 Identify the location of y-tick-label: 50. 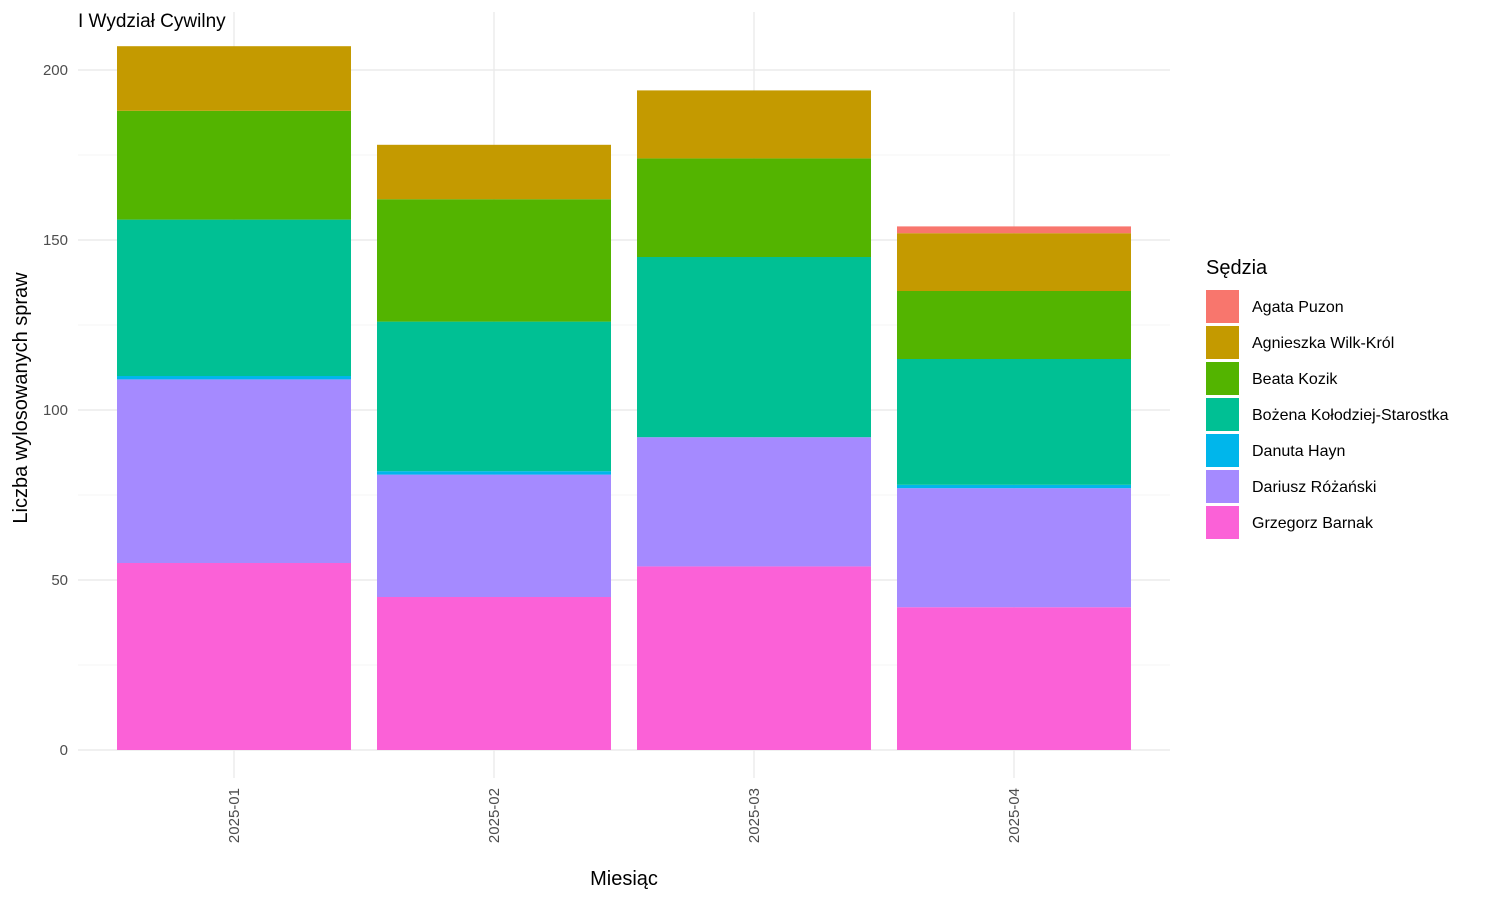
(59, 580).